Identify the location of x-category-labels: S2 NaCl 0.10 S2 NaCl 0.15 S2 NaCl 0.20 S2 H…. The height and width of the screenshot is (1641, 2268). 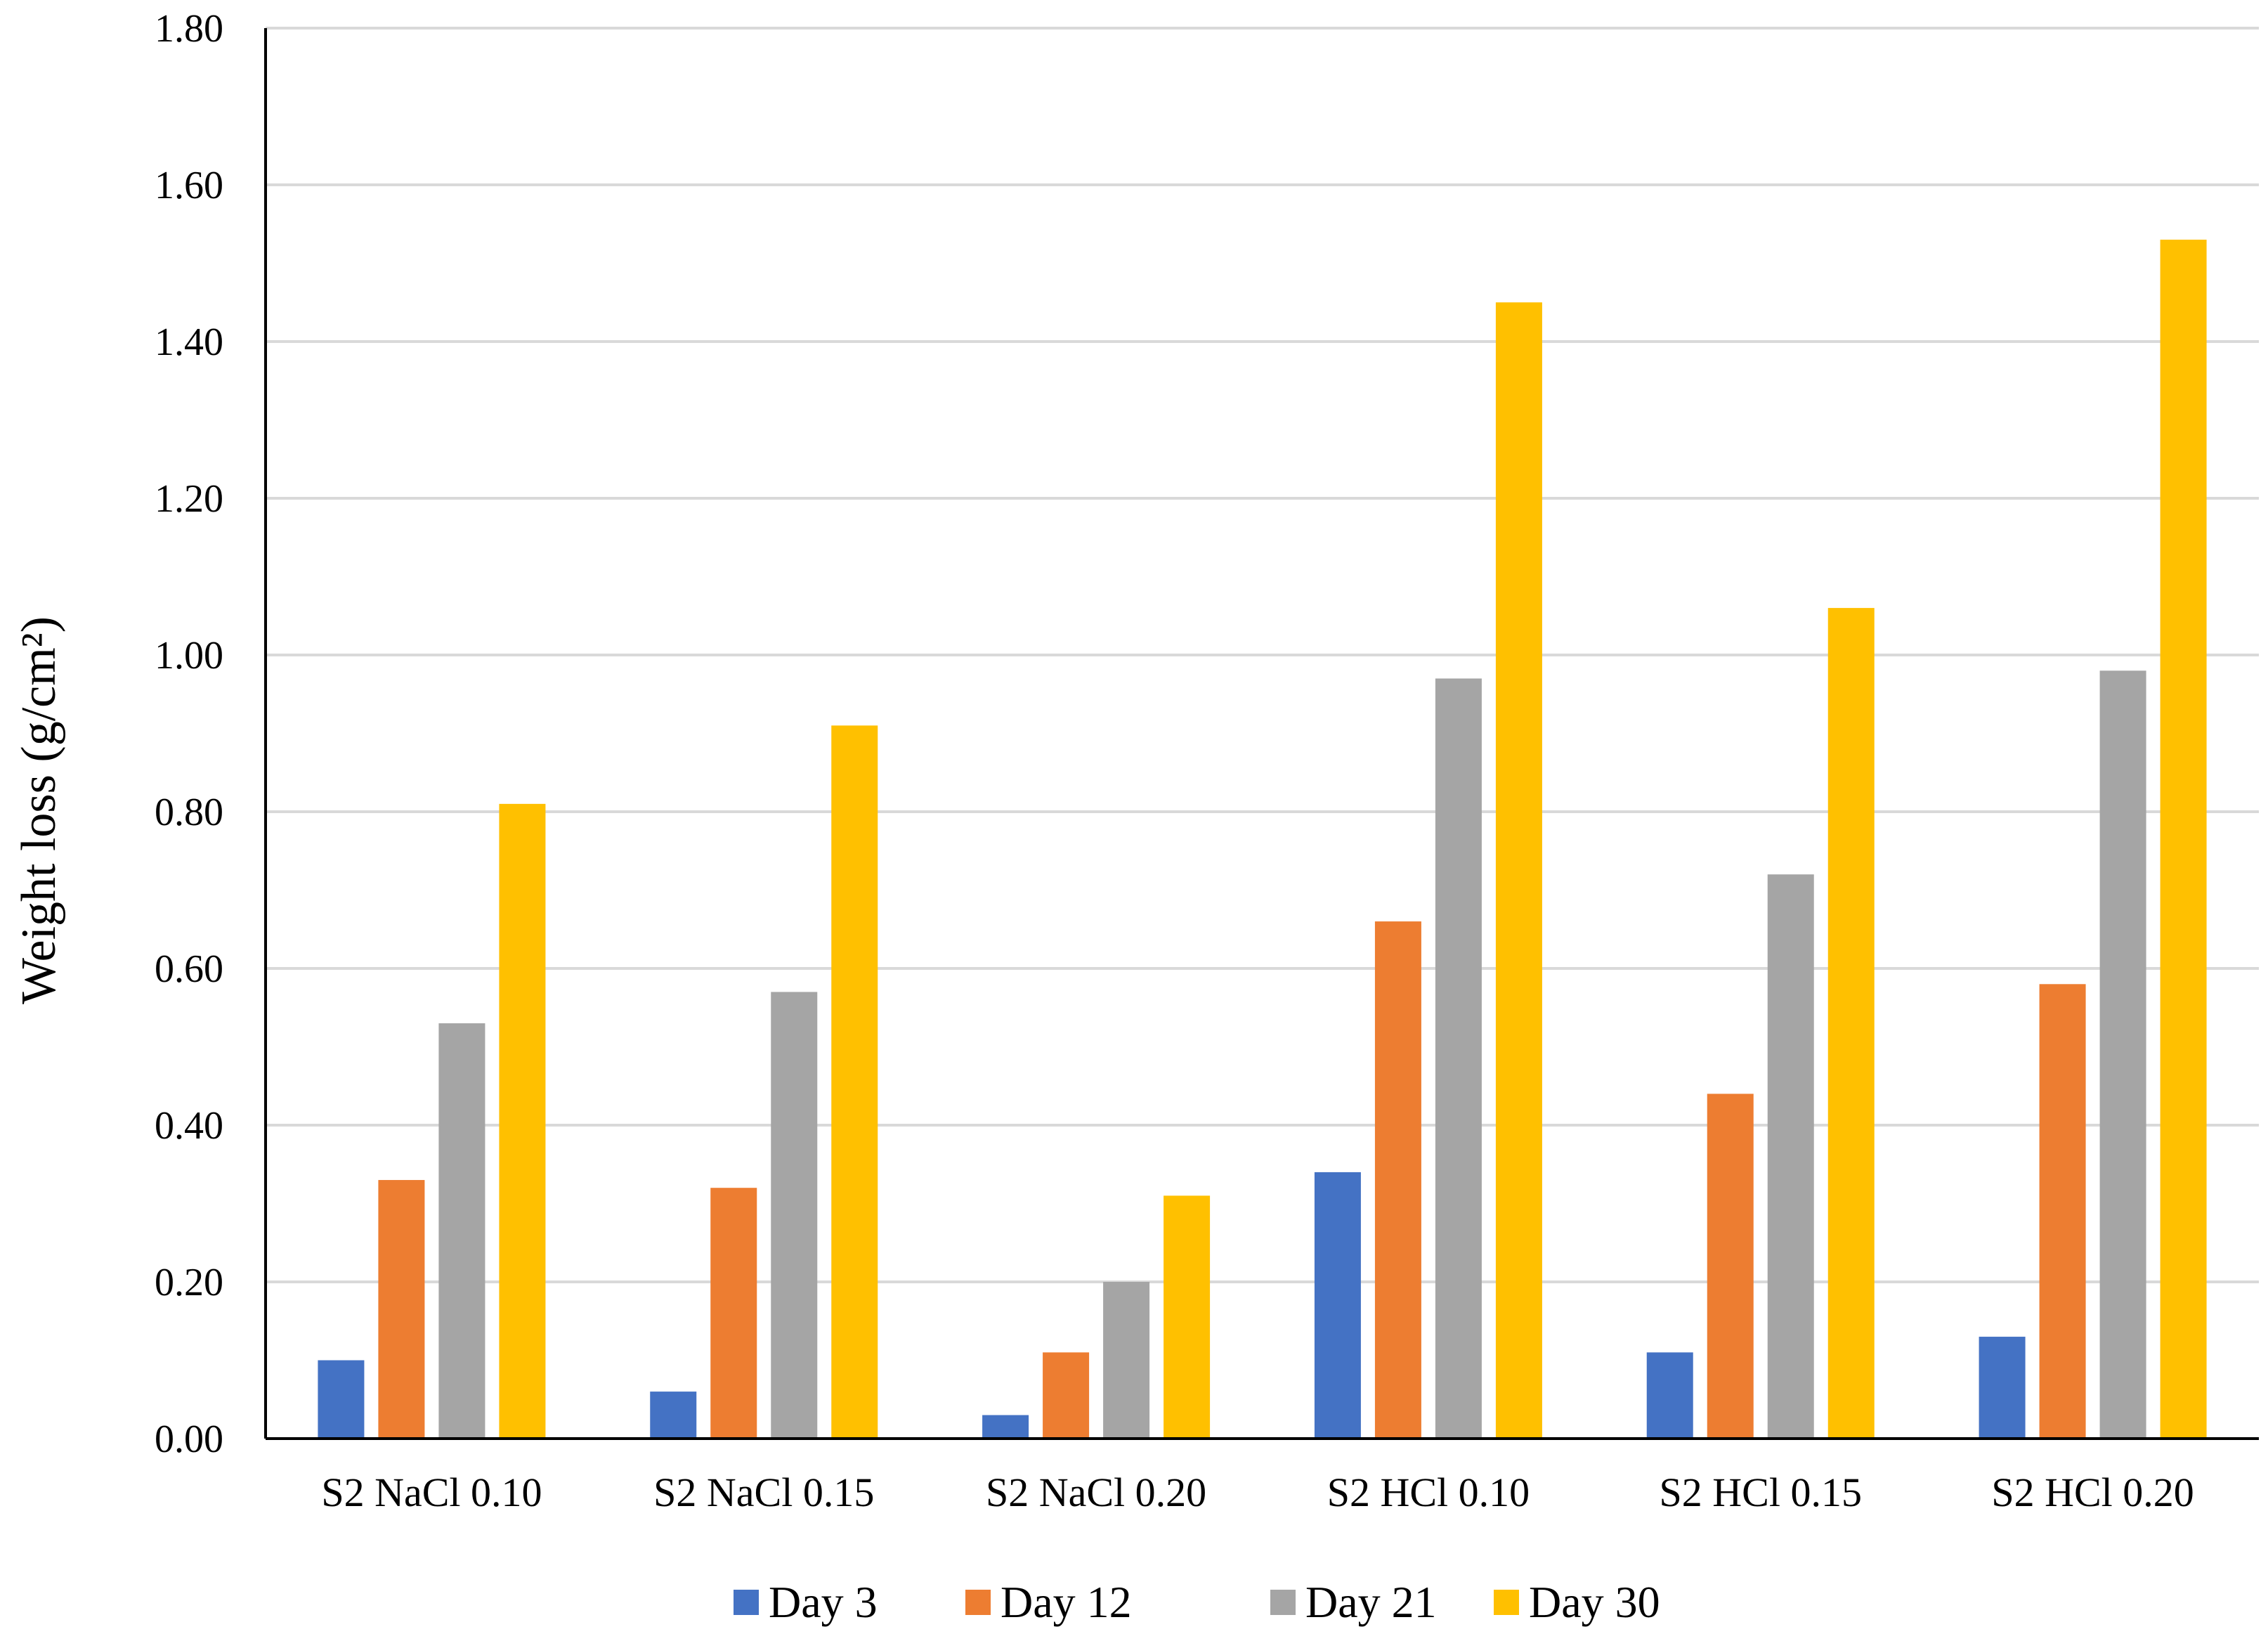
(1257, 1492).